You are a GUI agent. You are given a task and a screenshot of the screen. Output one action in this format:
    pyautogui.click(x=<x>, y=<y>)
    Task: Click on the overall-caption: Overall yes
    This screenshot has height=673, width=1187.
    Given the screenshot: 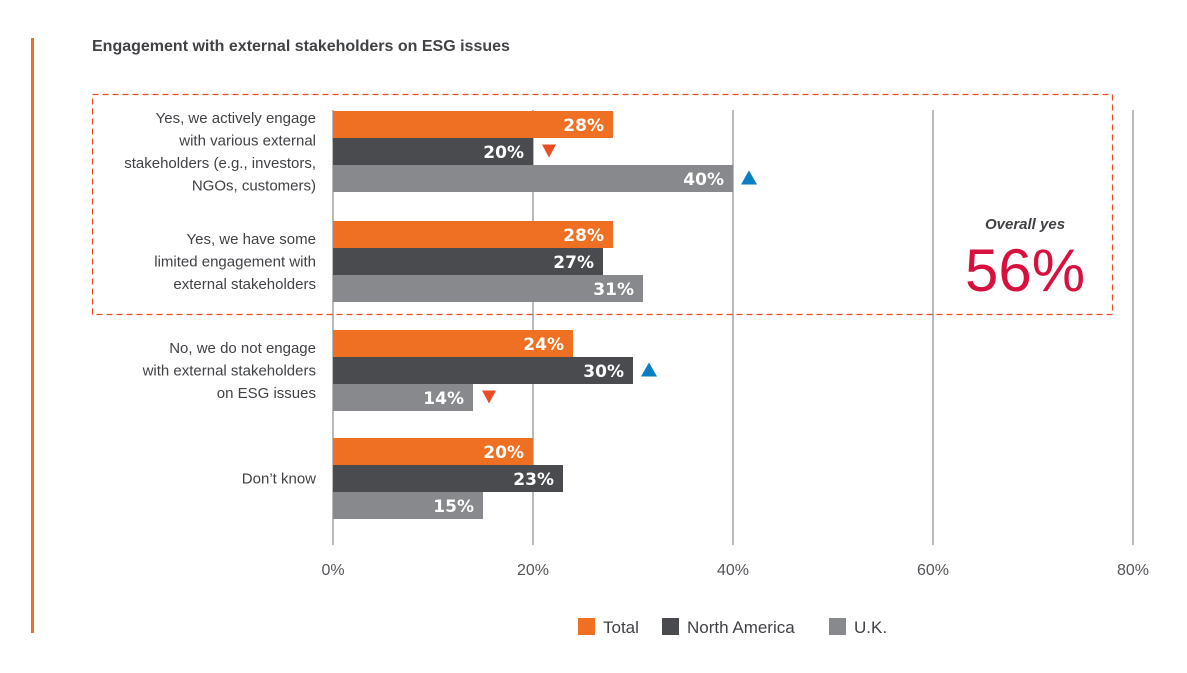 What is the action you would take?
    pyautogui.click(x=1025, y=224)
    